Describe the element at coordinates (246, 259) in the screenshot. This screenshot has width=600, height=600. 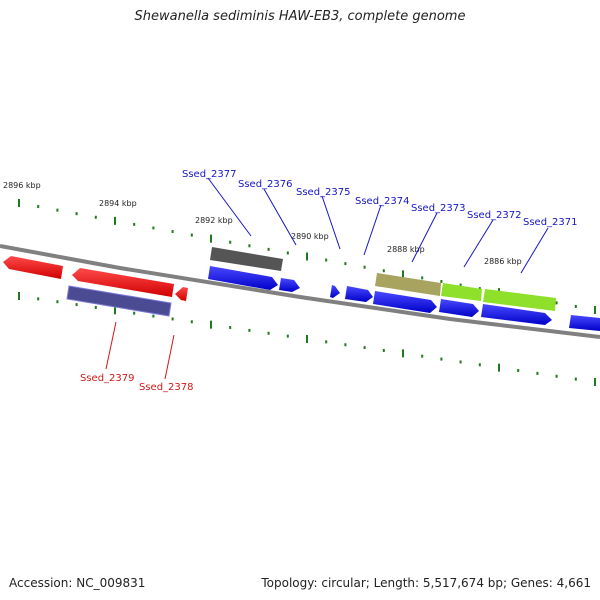
I see `gene-box-gray` at that location.